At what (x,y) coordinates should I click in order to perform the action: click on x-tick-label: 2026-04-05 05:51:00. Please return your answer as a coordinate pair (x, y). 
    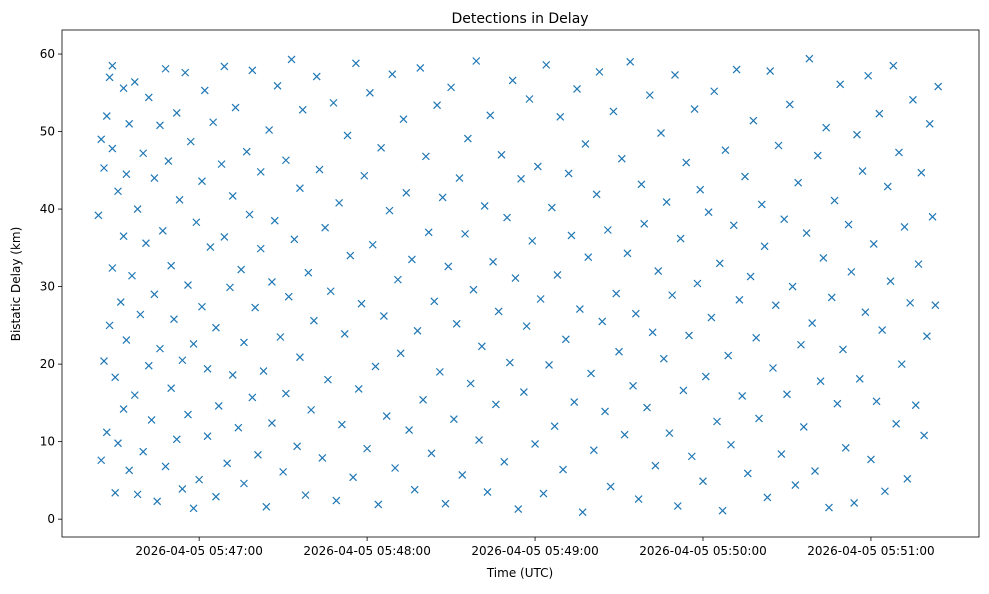
    Looking at the image, I should click on (870, 551).